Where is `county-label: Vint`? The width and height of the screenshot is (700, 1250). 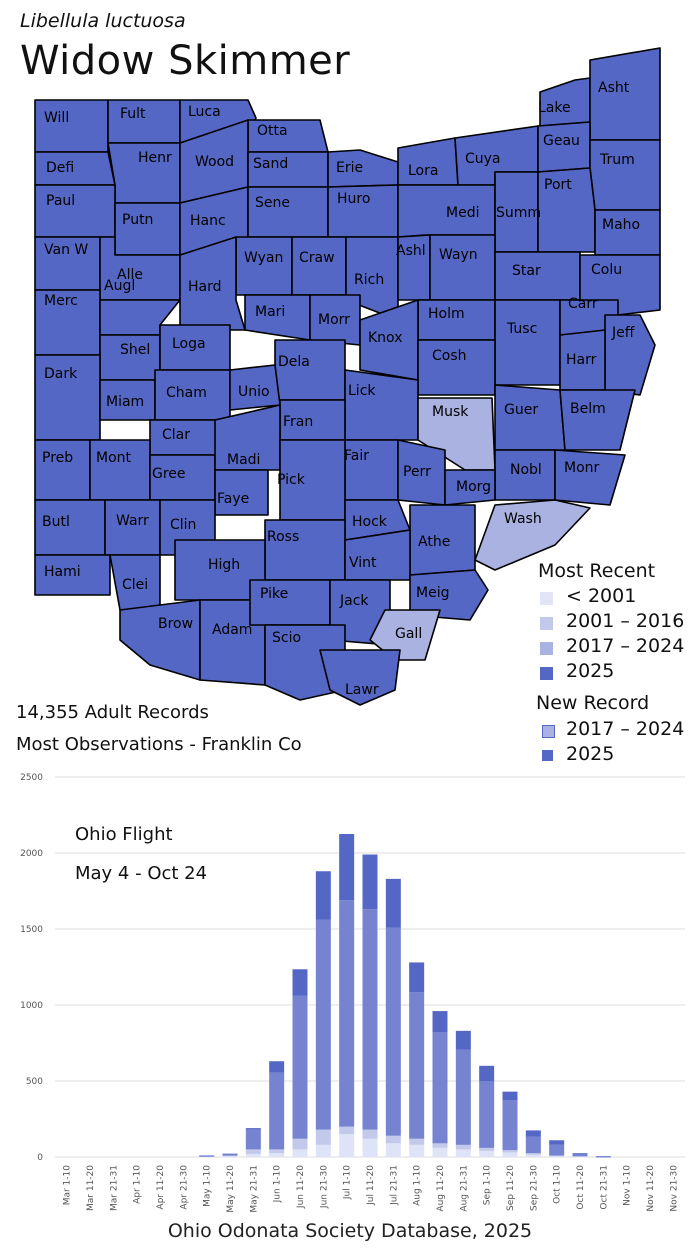
county-label: Vint is located at coordinates (363, 563).